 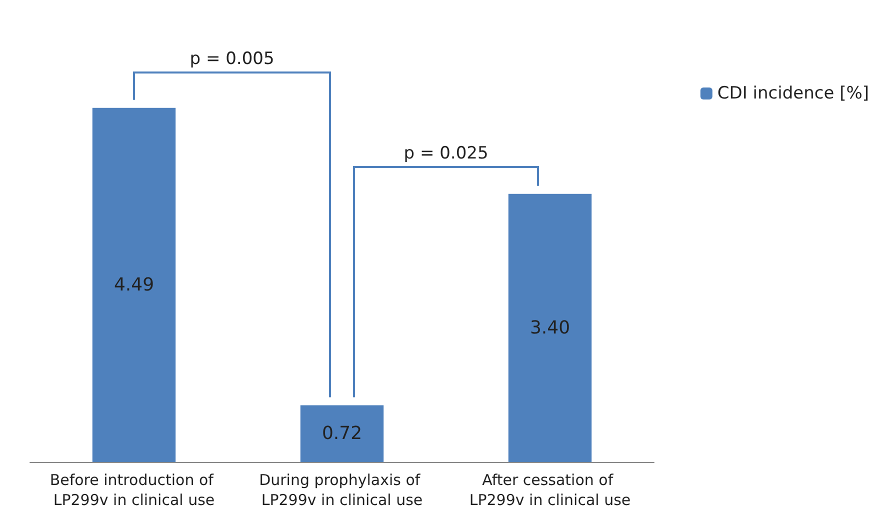 What do you see at coordinates (232, 58) in the screenshot?
I see `text: p = 0.005` at bounding box center [232, 58].